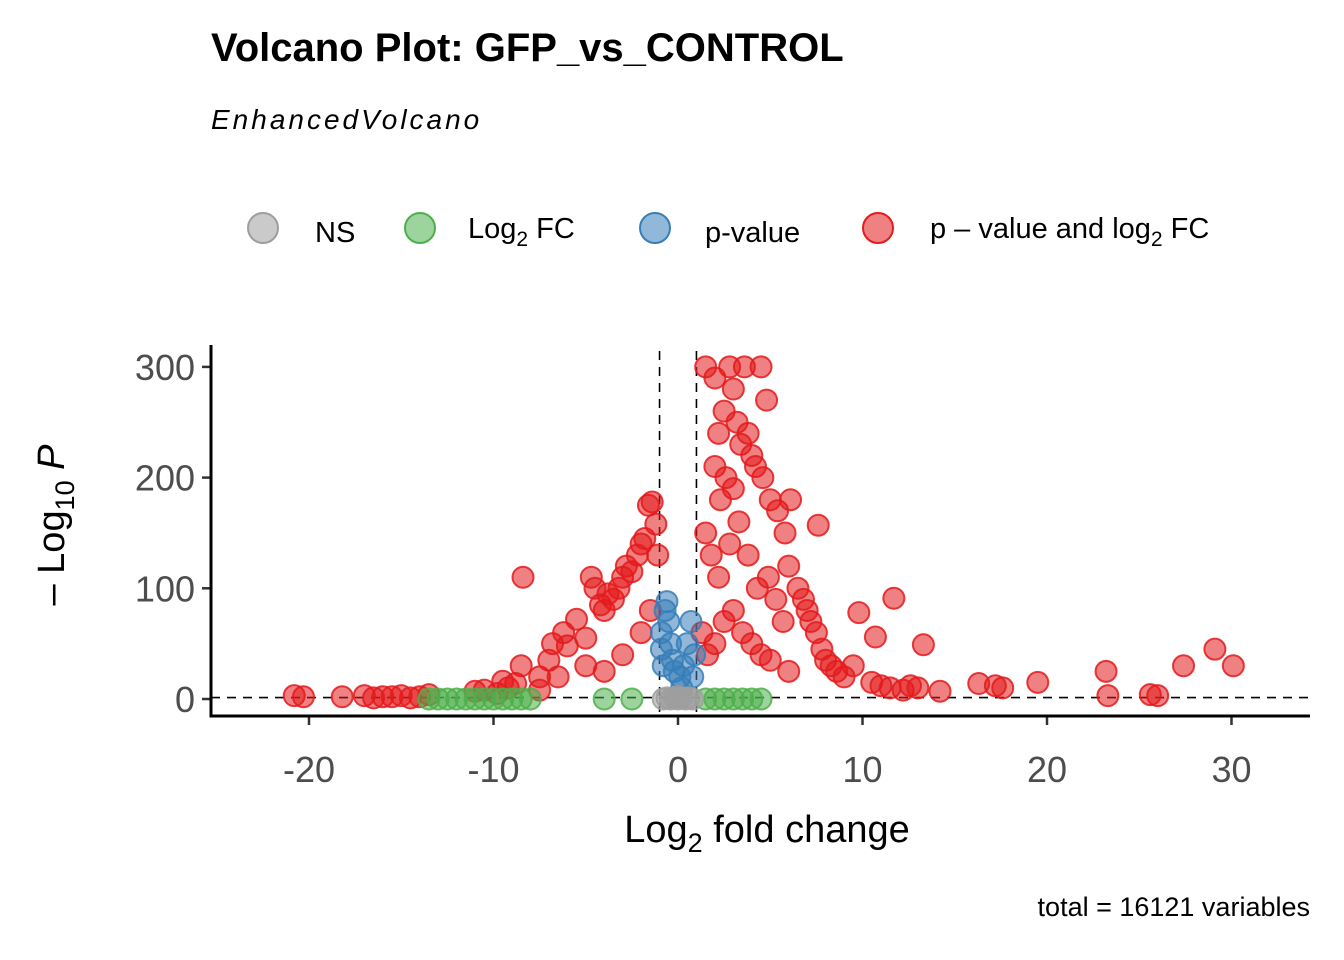  Describe the element at coordinates (347, 119) in the screenshot. I see `chart-subtitle: EnhancedVolcano` at that location.